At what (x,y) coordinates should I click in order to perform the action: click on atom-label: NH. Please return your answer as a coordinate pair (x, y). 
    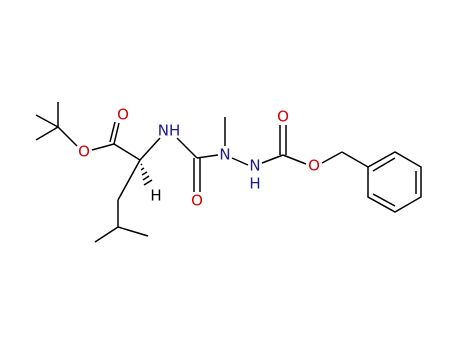
    Looking at the image, I should click on (169, 131).